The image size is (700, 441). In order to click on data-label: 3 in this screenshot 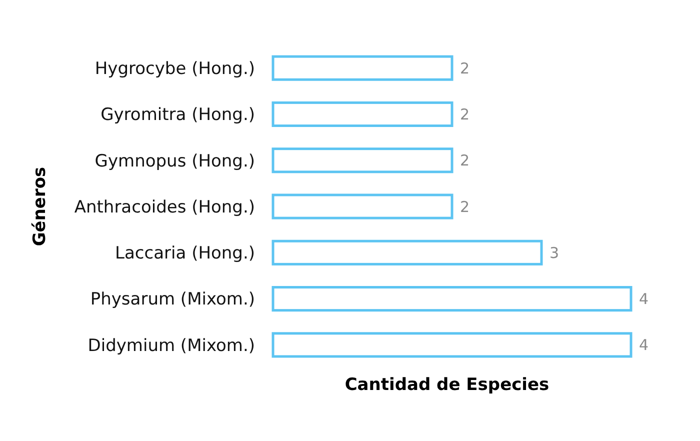, I will do `click(555, 253)`.